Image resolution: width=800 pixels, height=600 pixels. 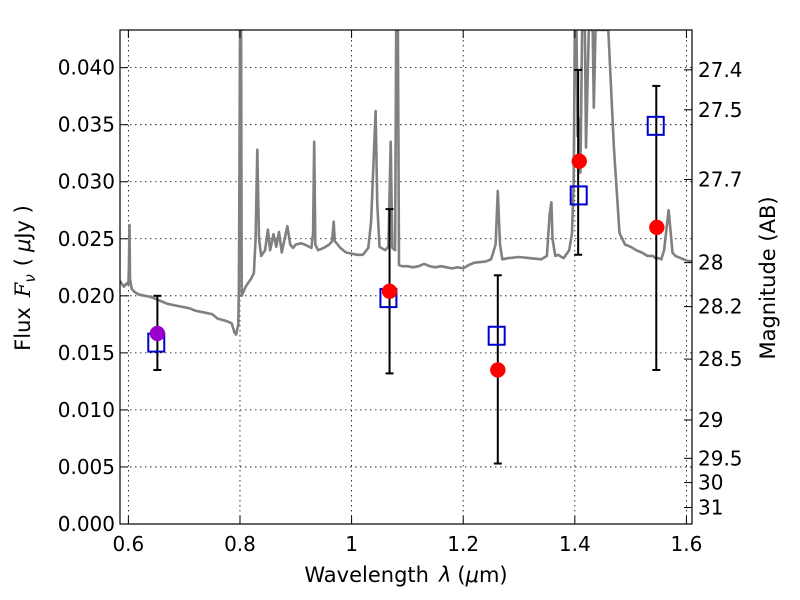 What do you see at coordinates (720, 110) in the screenshot?
I see `y2-tick-label: 27.5` at bounding box center [720, 110].